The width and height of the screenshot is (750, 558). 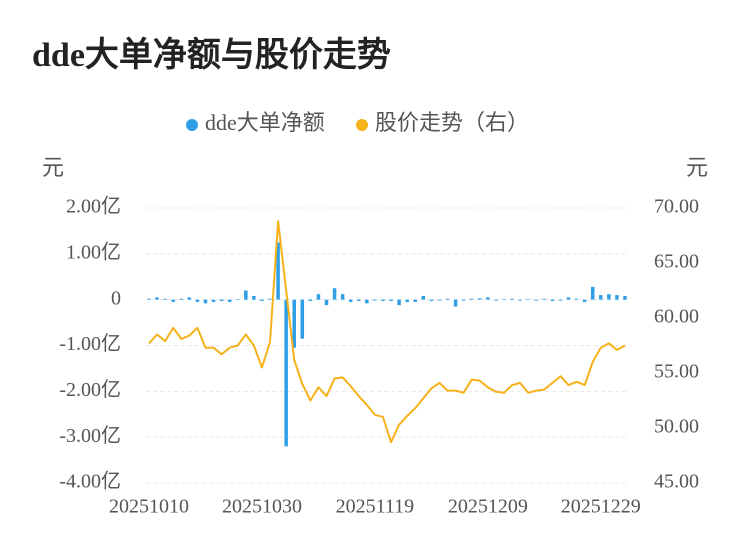 What do you see at coordinates (90, 481) in the screenshot?
I see `y-tick-label: -4.00亿` at bounding box center [90, 481].